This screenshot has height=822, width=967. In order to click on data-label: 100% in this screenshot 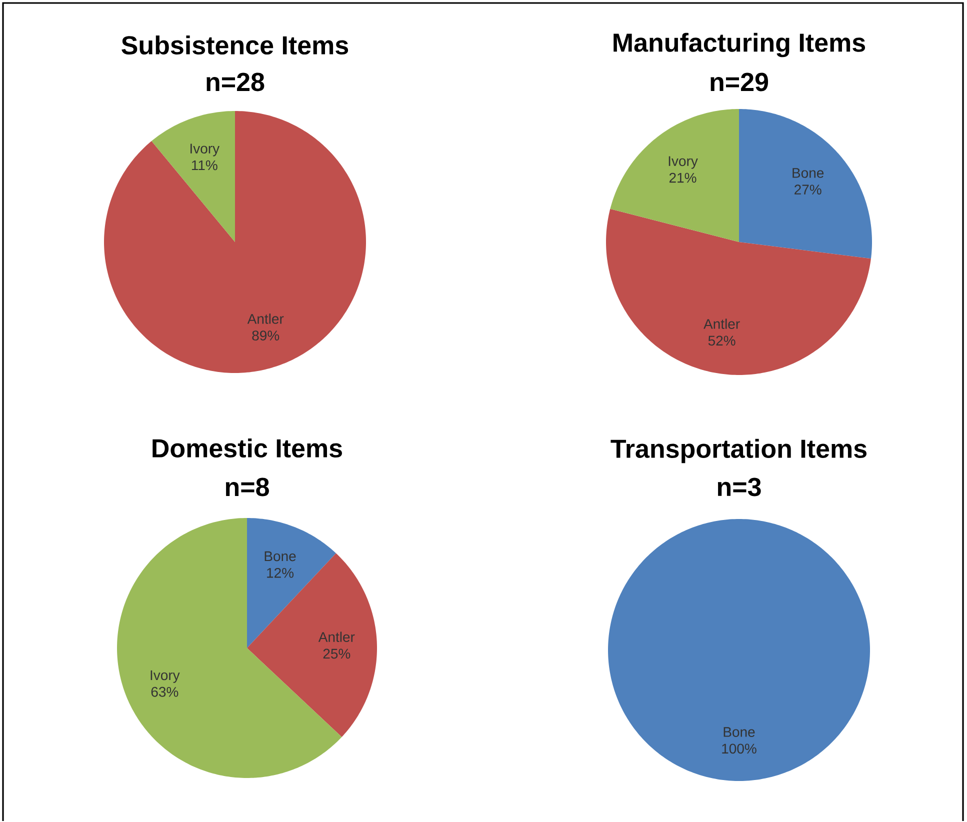, I will do `click(739, 749)`.